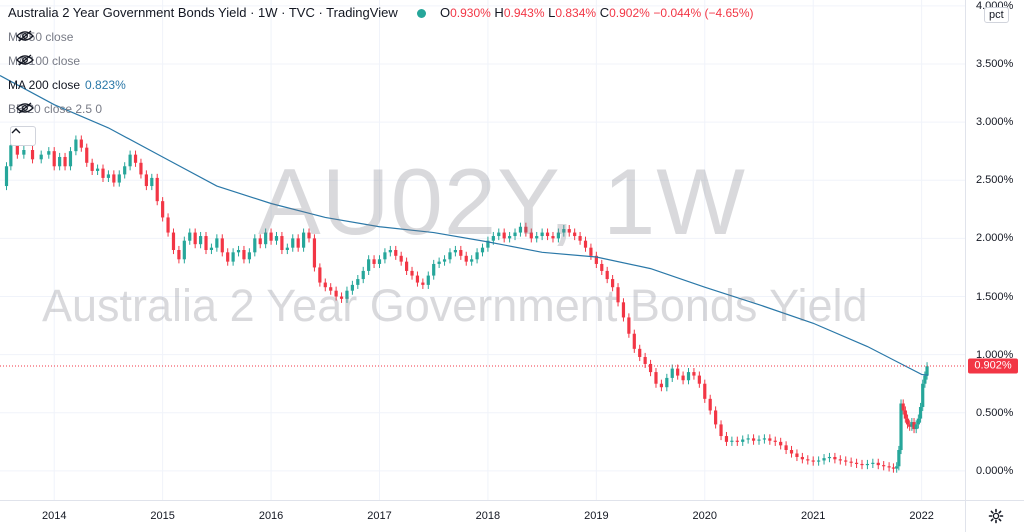 This screenshot has width=1024, height=532. I want to click on low-label: L, so click(552, 12).